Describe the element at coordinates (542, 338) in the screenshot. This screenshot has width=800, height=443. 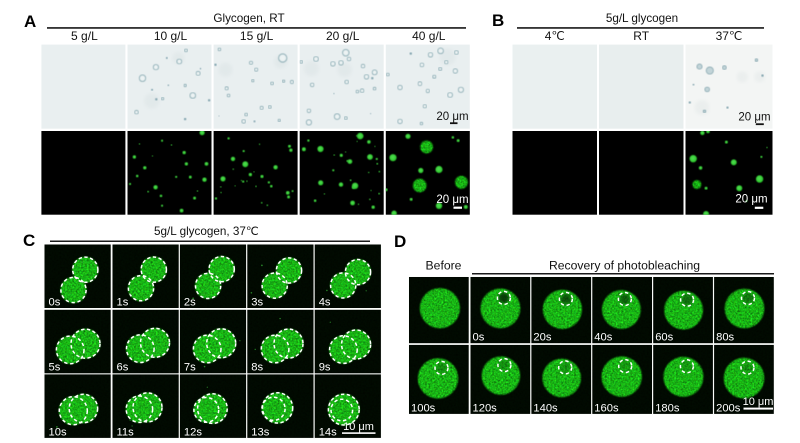
I see `svg-text: 20s` at that location.